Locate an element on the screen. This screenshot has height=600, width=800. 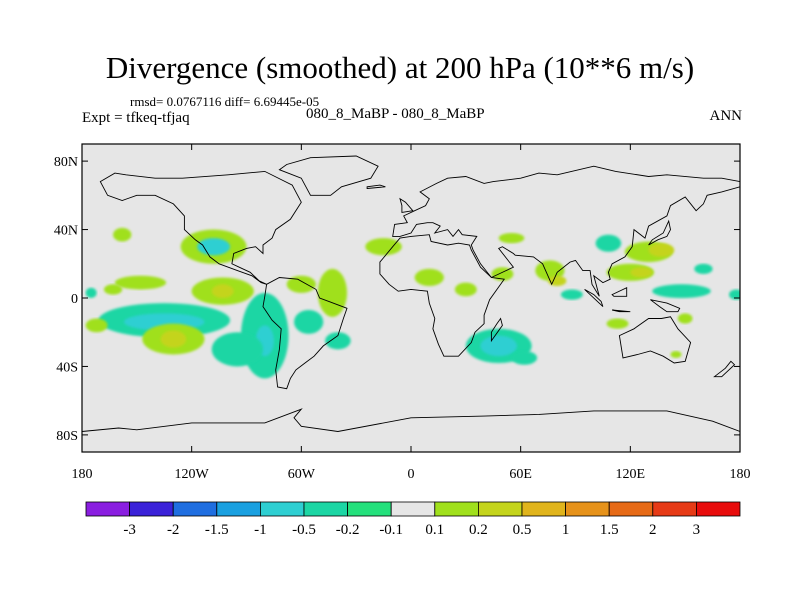
colorbar-label: 1 is located at coordinates (566, 530).